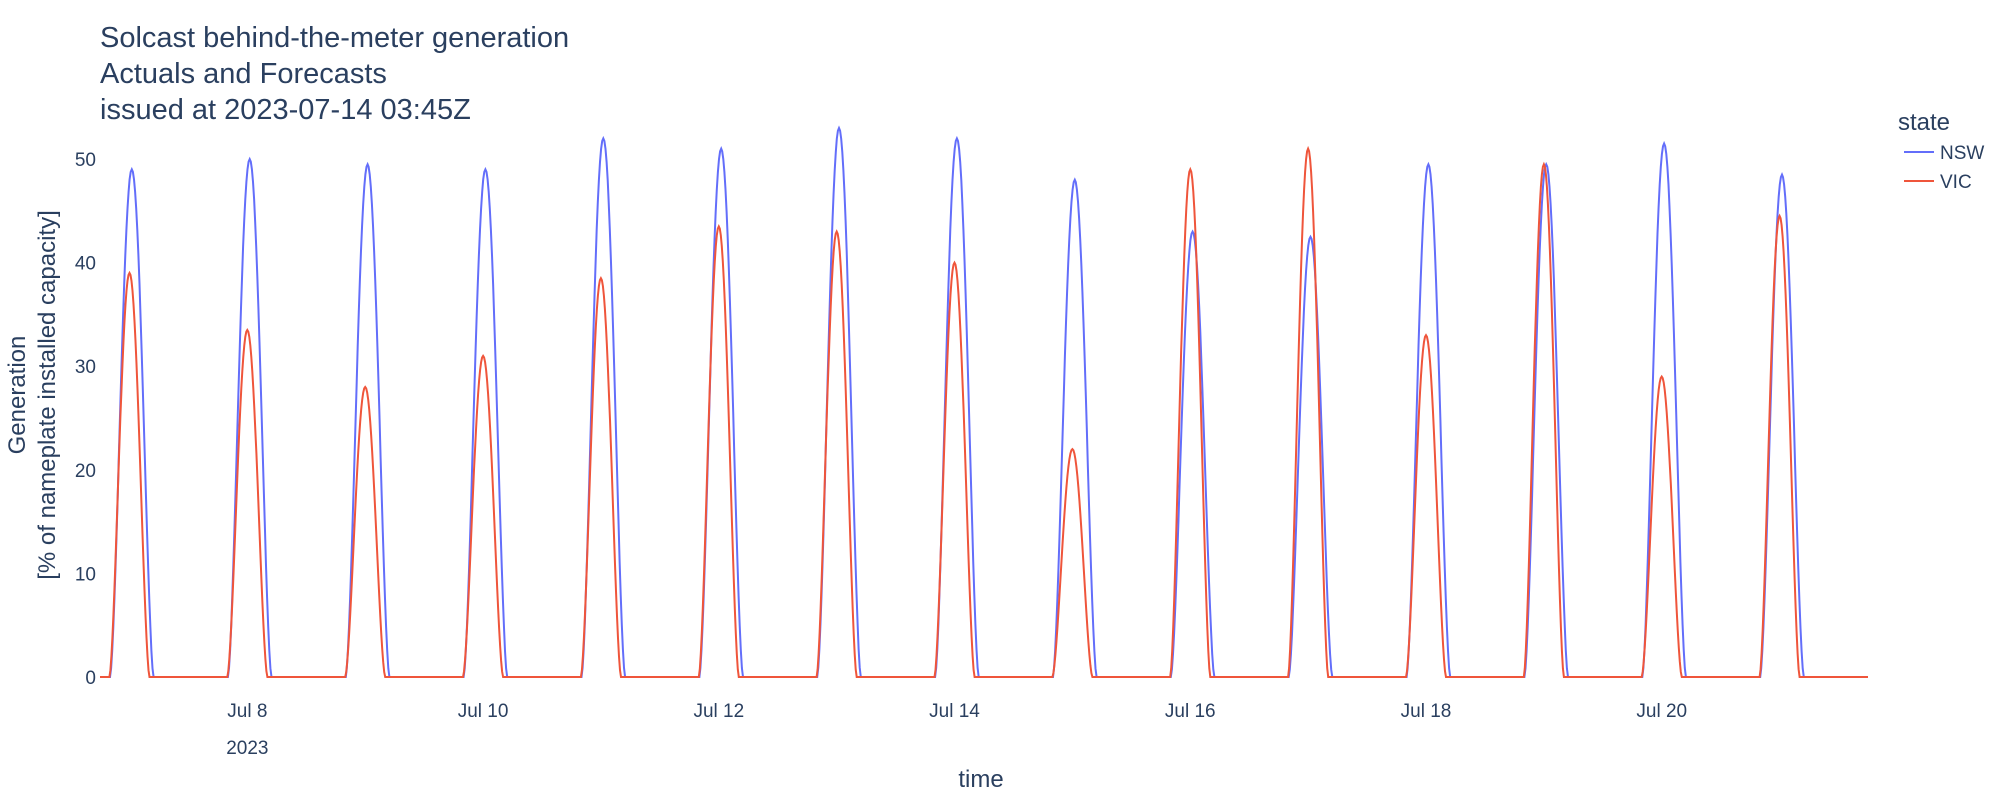 The image size is (2000, 800). Describe the element at coordinates (718, 711) in the screenshot. I see `x-tick-label: Jul 12` at that location.